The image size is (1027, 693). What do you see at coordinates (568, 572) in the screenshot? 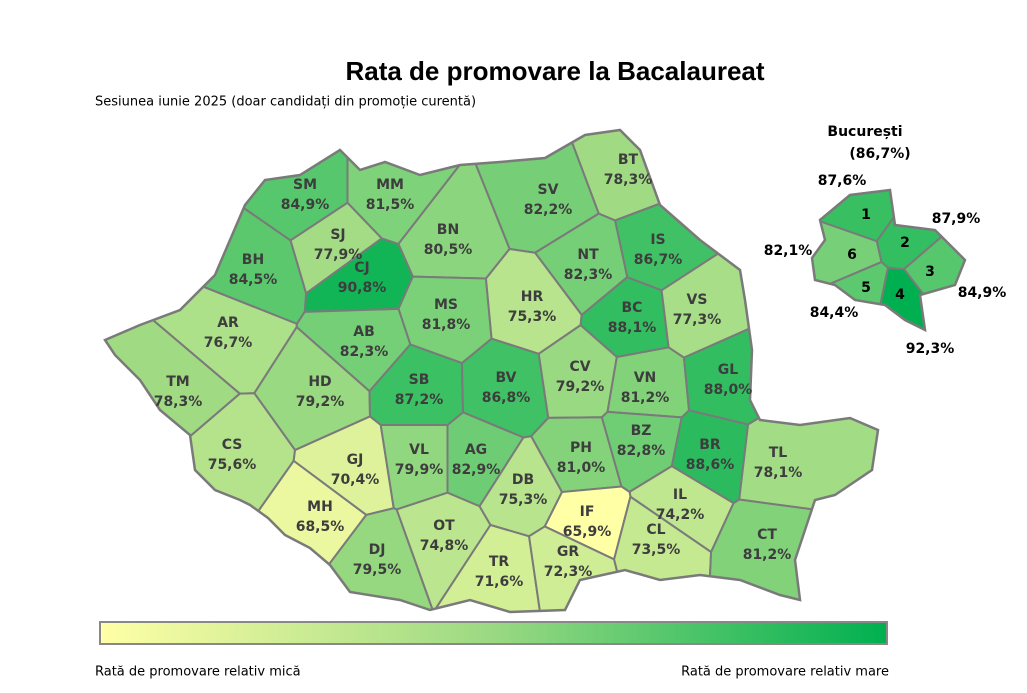
I see `county-value: 72,3%` at bounding box center [568, 572].